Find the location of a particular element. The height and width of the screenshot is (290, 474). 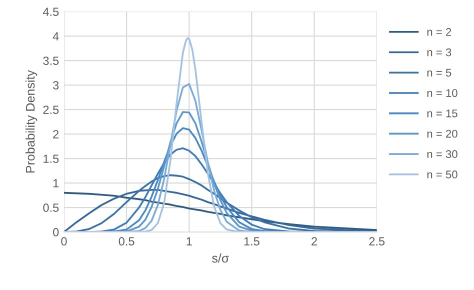

y-tick-label: 4 is located at coordinates (55, 36).